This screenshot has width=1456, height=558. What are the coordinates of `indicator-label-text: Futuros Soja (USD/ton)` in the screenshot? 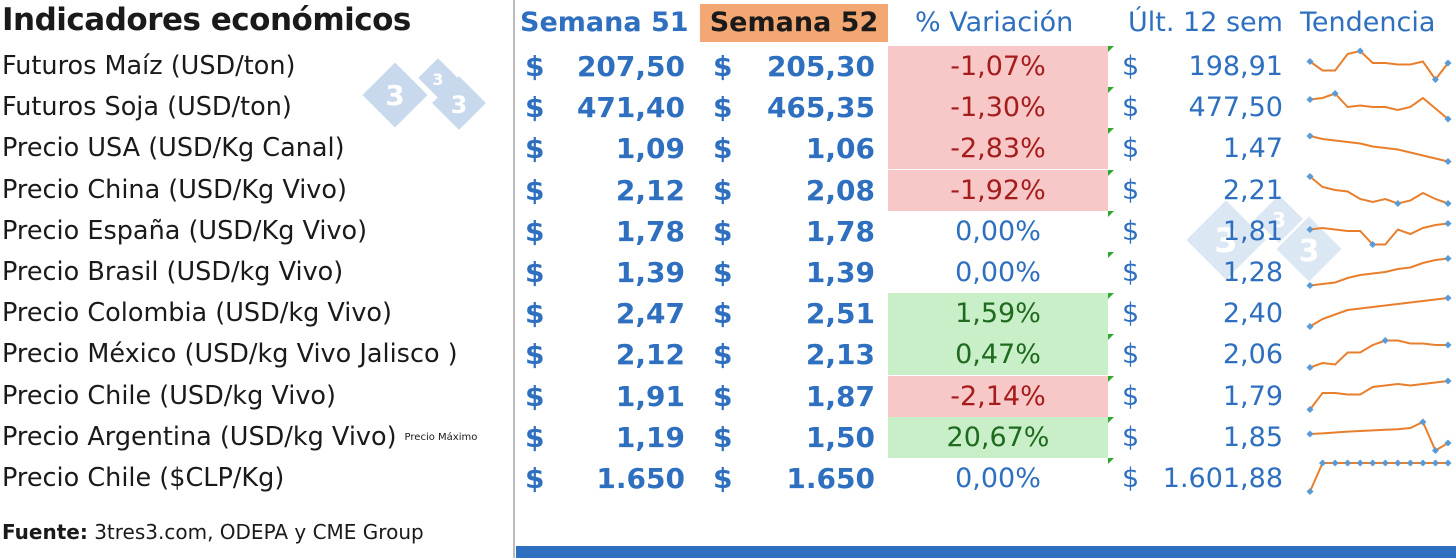 It's located at (147, 107).